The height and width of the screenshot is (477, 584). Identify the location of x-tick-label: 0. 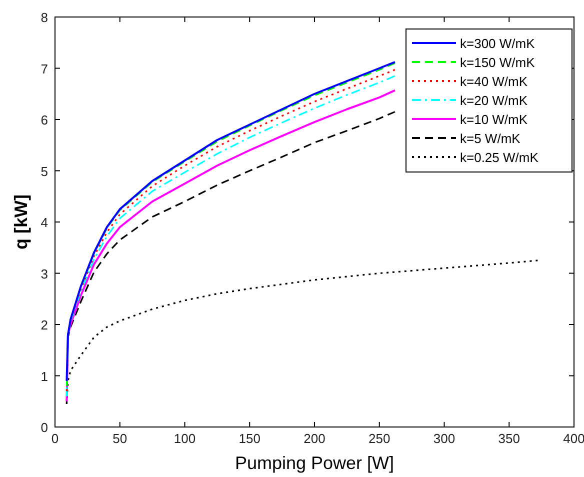
(55, 438).